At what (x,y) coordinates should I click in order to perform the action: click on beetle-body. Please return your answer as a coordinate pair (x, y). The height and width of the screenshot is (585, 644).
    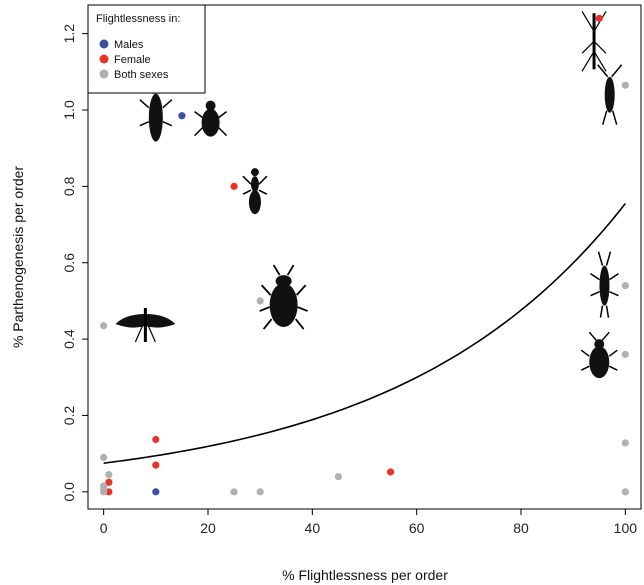
    Looking at the image, I should click on (210, 122).